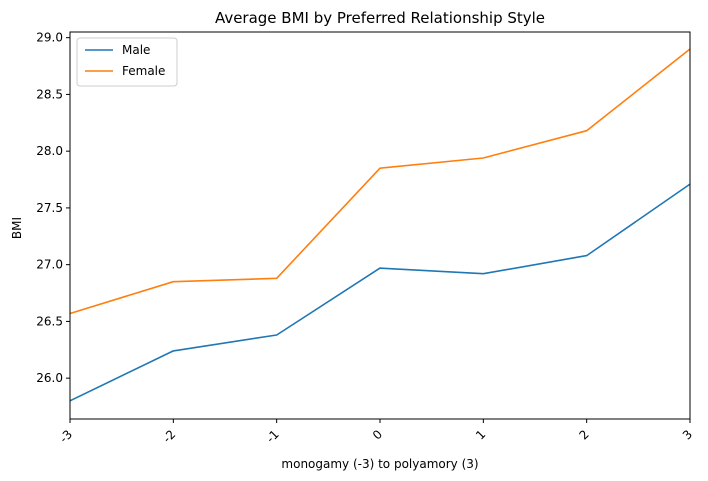  Describe the element at coordinates (49, 38) in the screenshot. I see `y-tick-label: 29.0` at that location.